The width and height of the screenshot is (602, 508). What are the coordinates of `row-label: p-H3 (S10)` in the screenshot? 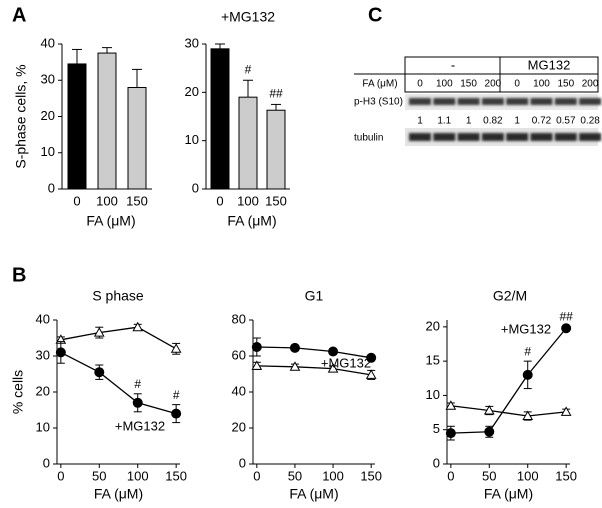 It's located at (378, 102).